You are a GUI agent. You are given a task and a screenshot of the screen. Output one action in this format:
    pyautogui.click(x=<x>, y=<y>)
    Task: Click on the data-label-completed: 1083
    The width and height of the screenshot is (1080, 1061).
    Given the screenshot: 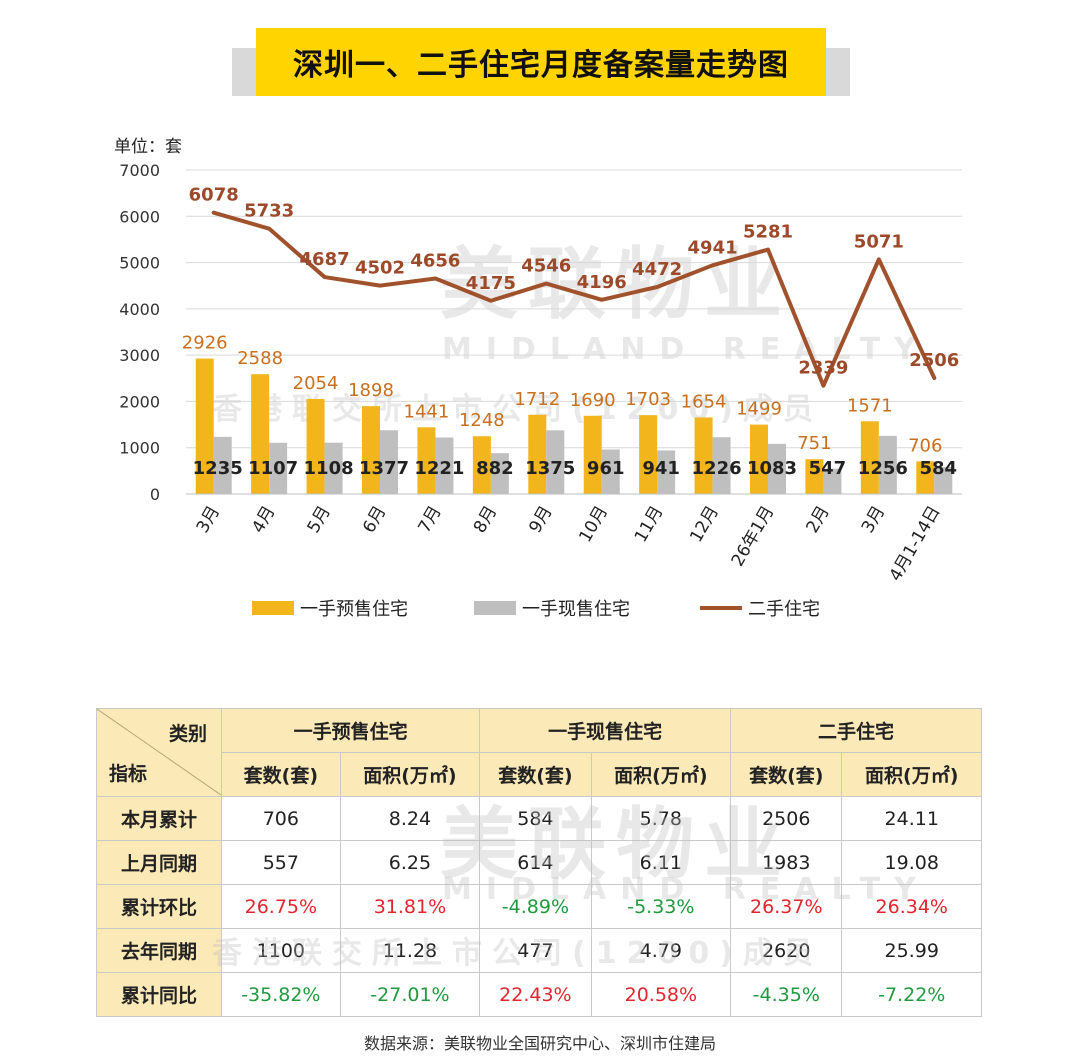 What is the action you would take?
    pyautogui.click(x=772, y=468)
    